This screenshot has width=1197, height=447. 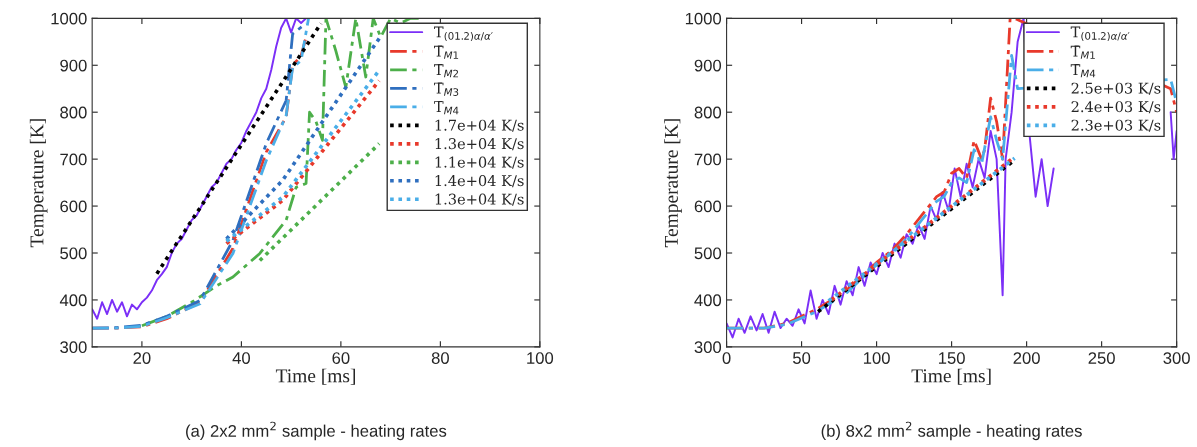 What do you see at coordinates (479, 181) in the screenshot?
I see `legend-label: 1.4e+04 K/s` at bounding box center [479, 181].